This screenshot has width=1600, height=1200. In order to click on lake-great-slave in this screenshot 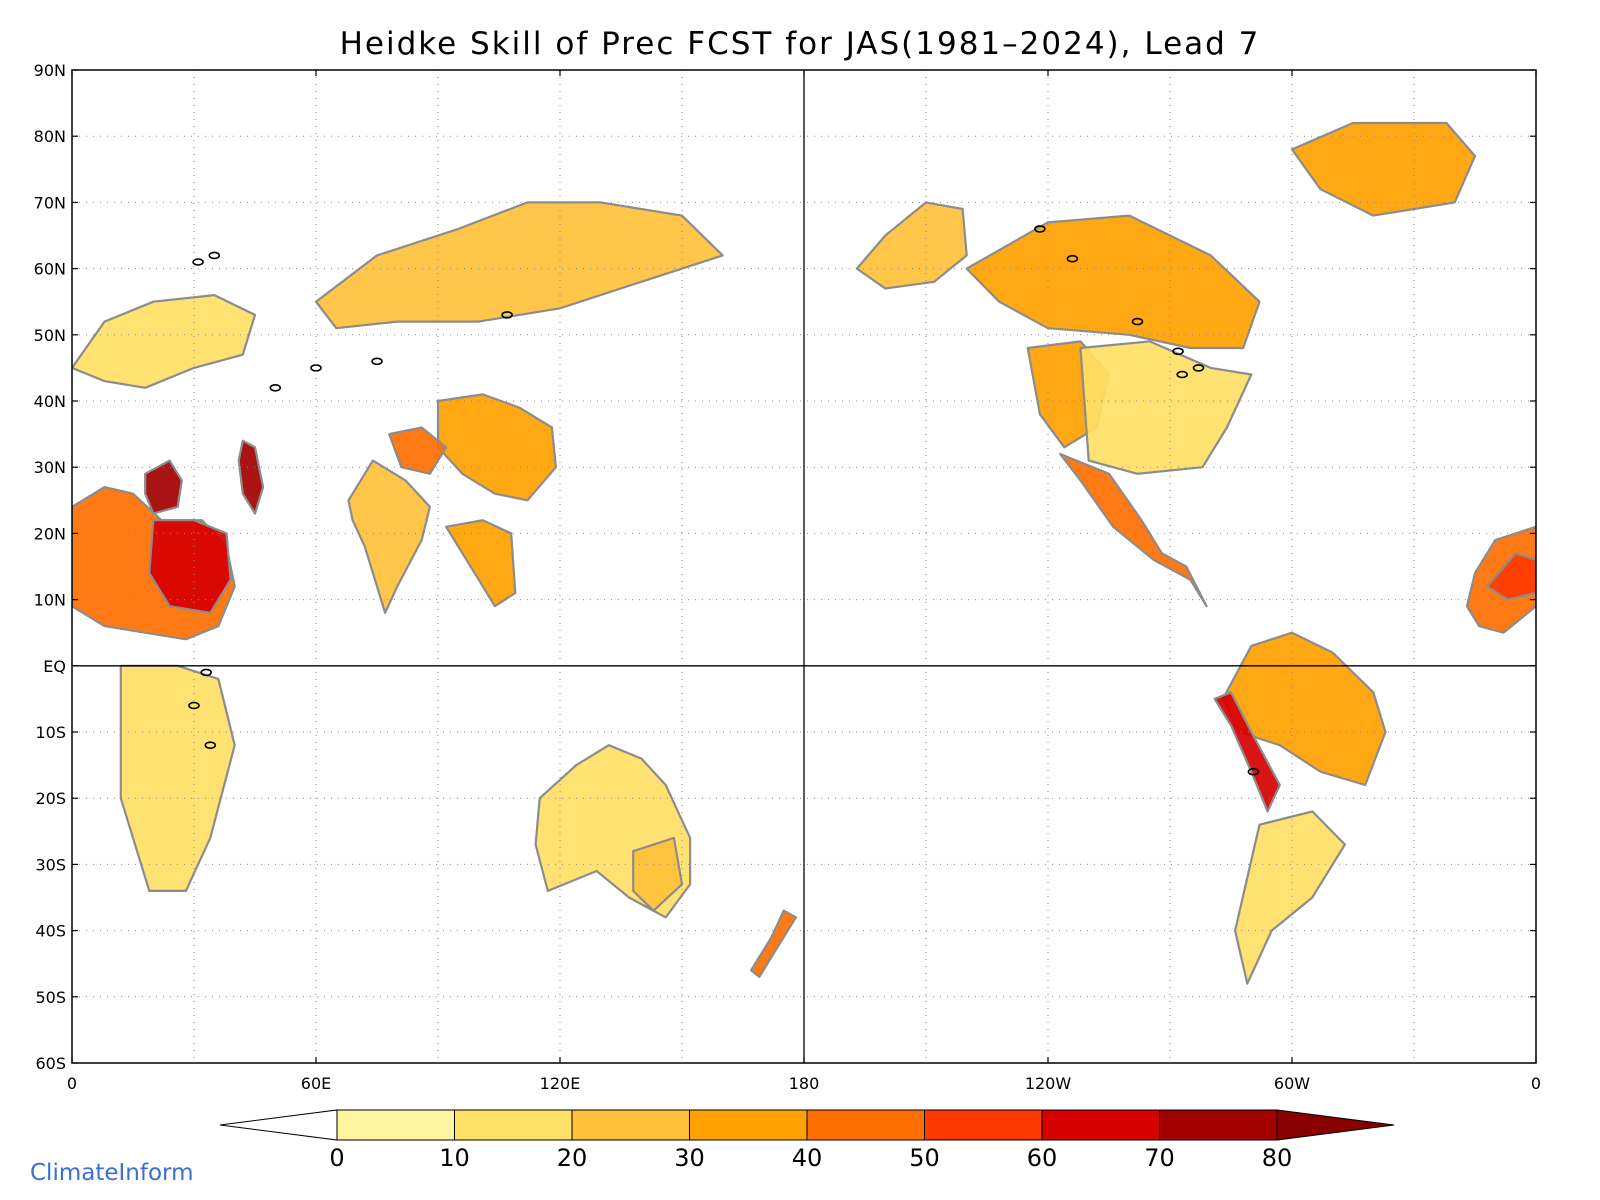, I will do `click(1072, 258)`.